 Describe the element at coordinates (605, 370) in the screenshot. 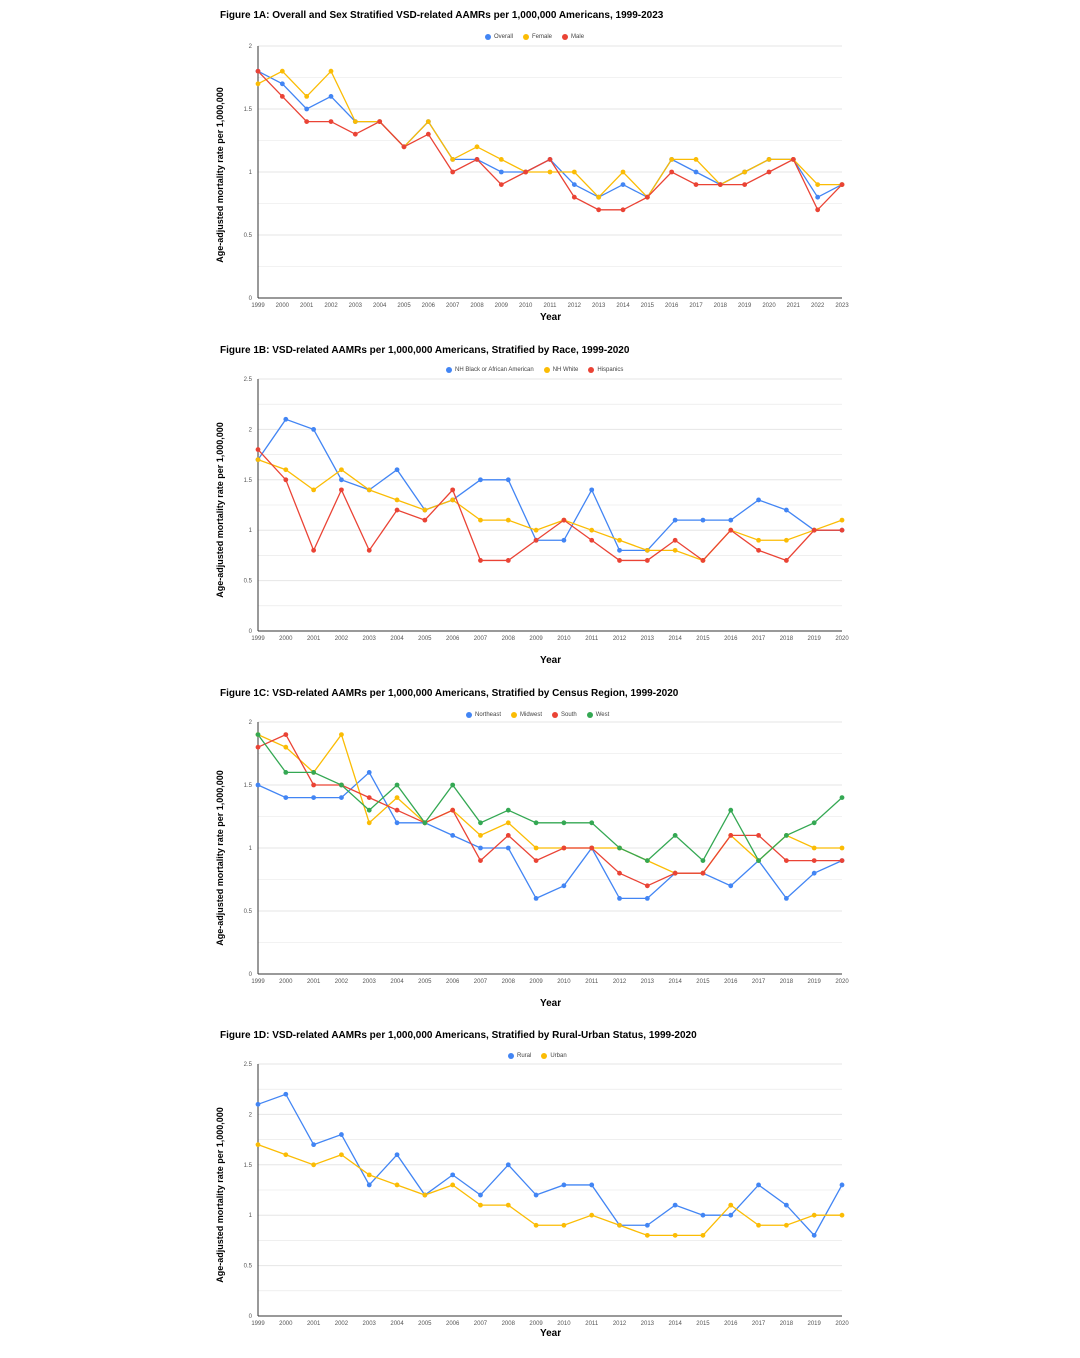

I see `legend-item-hispanics: Hispanics` at that location.